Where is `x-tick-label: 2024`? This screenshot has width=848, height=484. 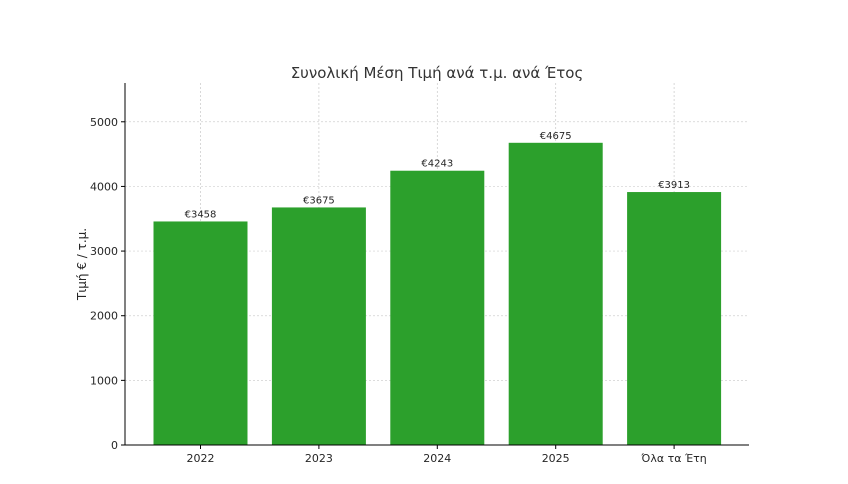 x-tick-label: 2024 is located at coordinates (437, 458).